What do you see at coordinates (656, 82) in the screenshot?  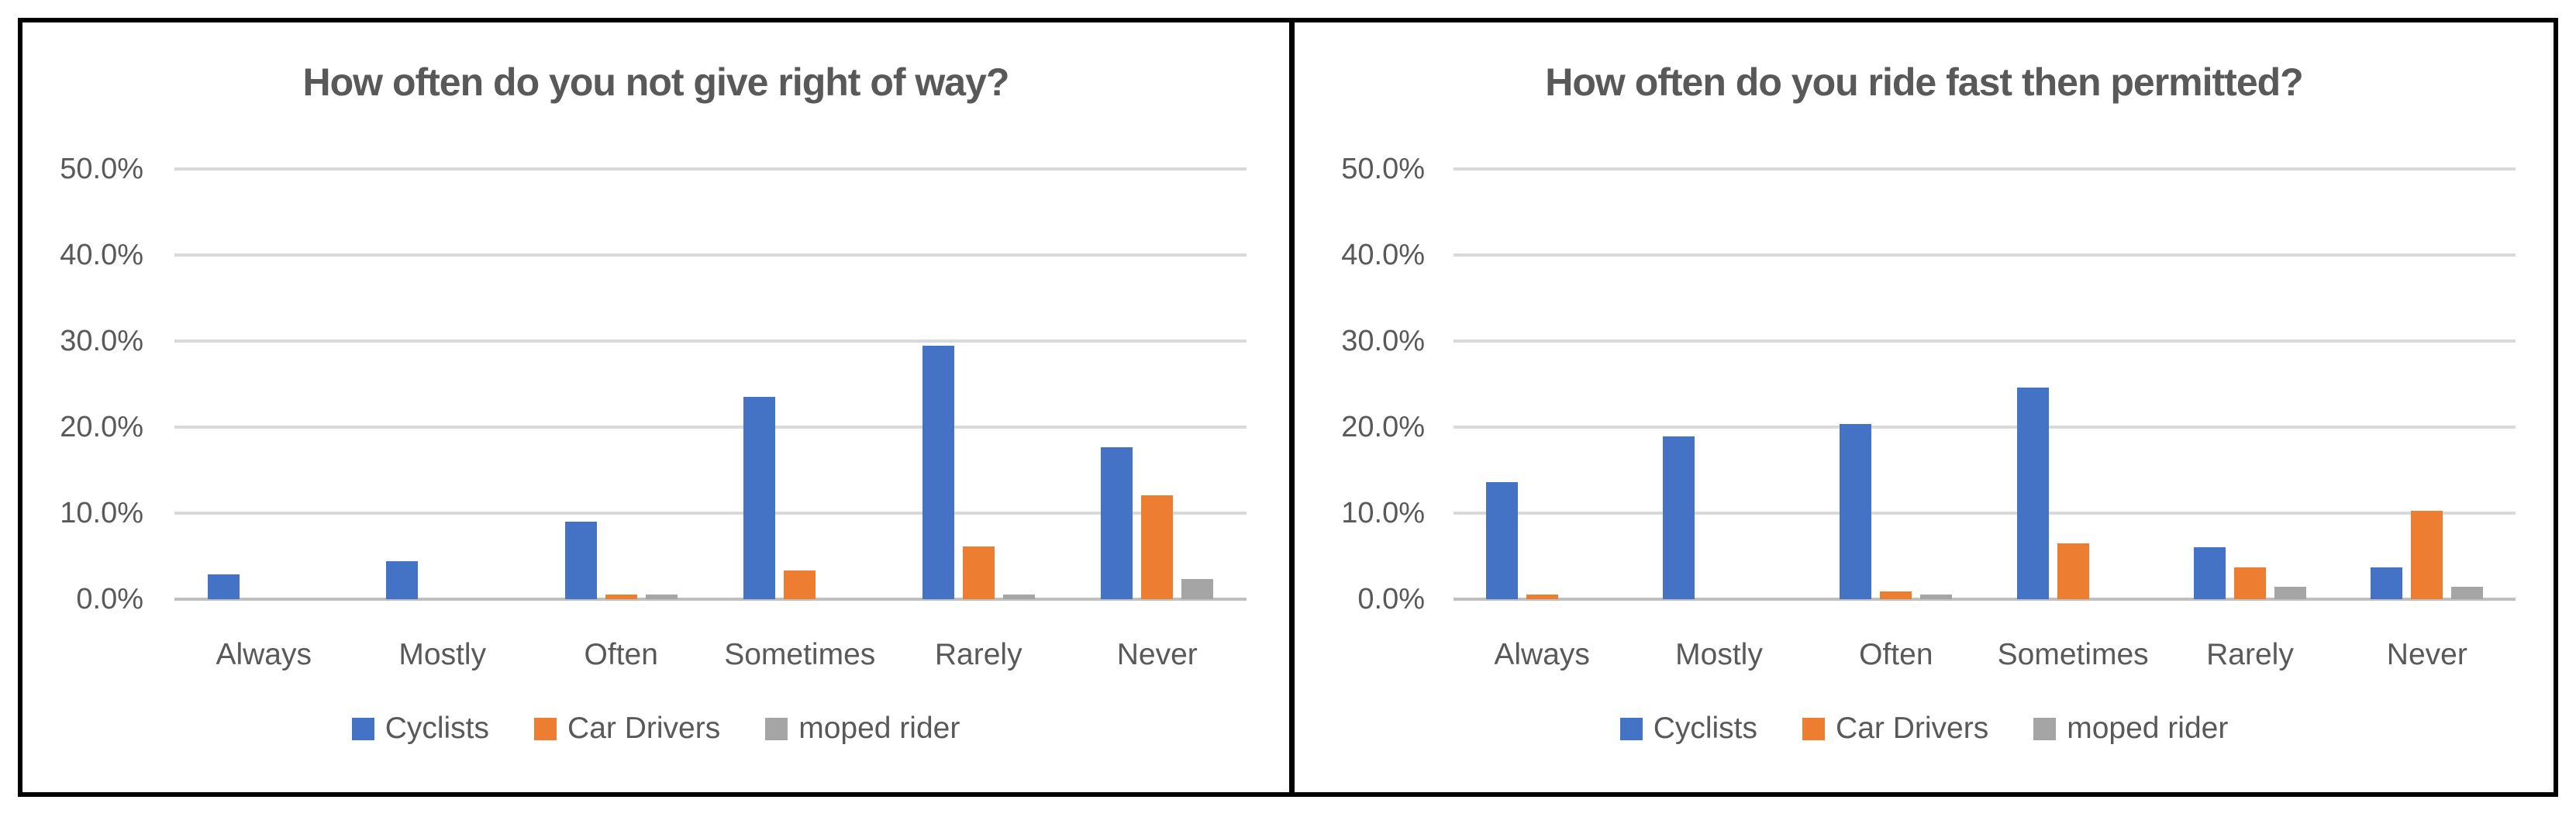 I see `chart-title-left: How often do you not give right of way?` at bounding box center [656, 82].